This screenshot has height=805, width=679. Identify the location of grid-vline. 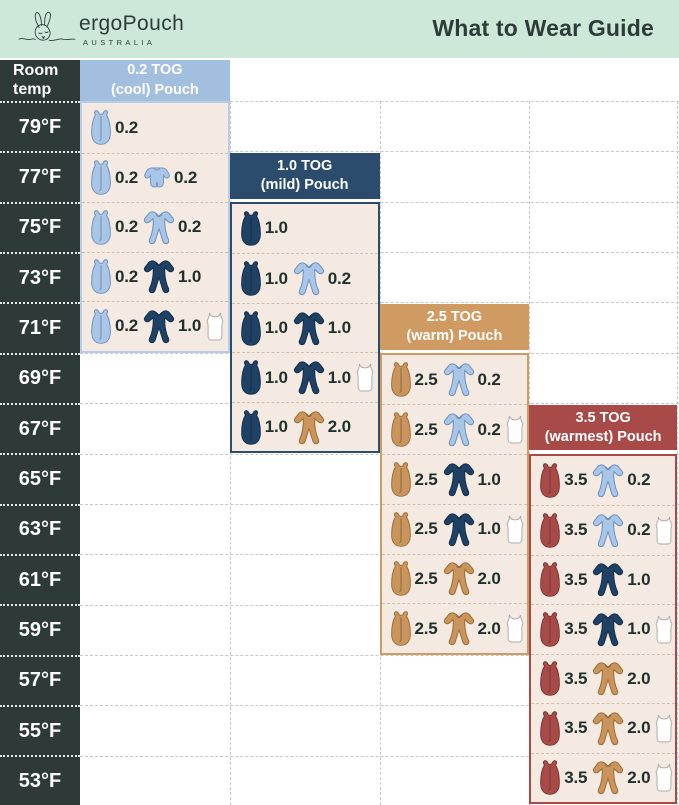
(530, 453).